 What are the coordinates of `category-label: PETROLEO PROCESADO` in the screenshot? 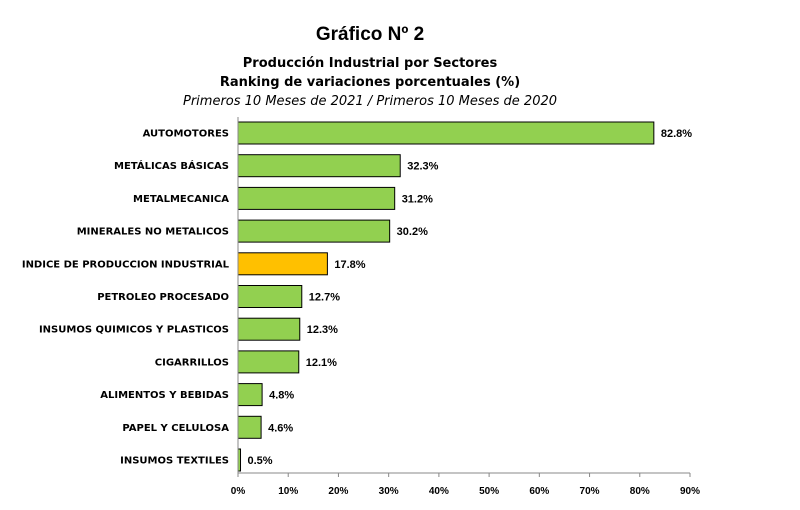 It's located at (163, 297).